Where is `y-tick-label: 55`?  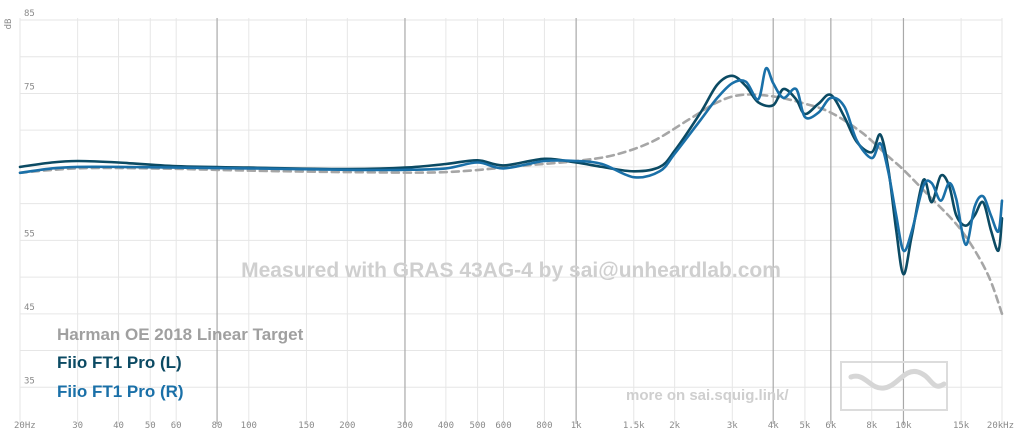 y-tick-label: 55 is located at coordinates (29, 234).